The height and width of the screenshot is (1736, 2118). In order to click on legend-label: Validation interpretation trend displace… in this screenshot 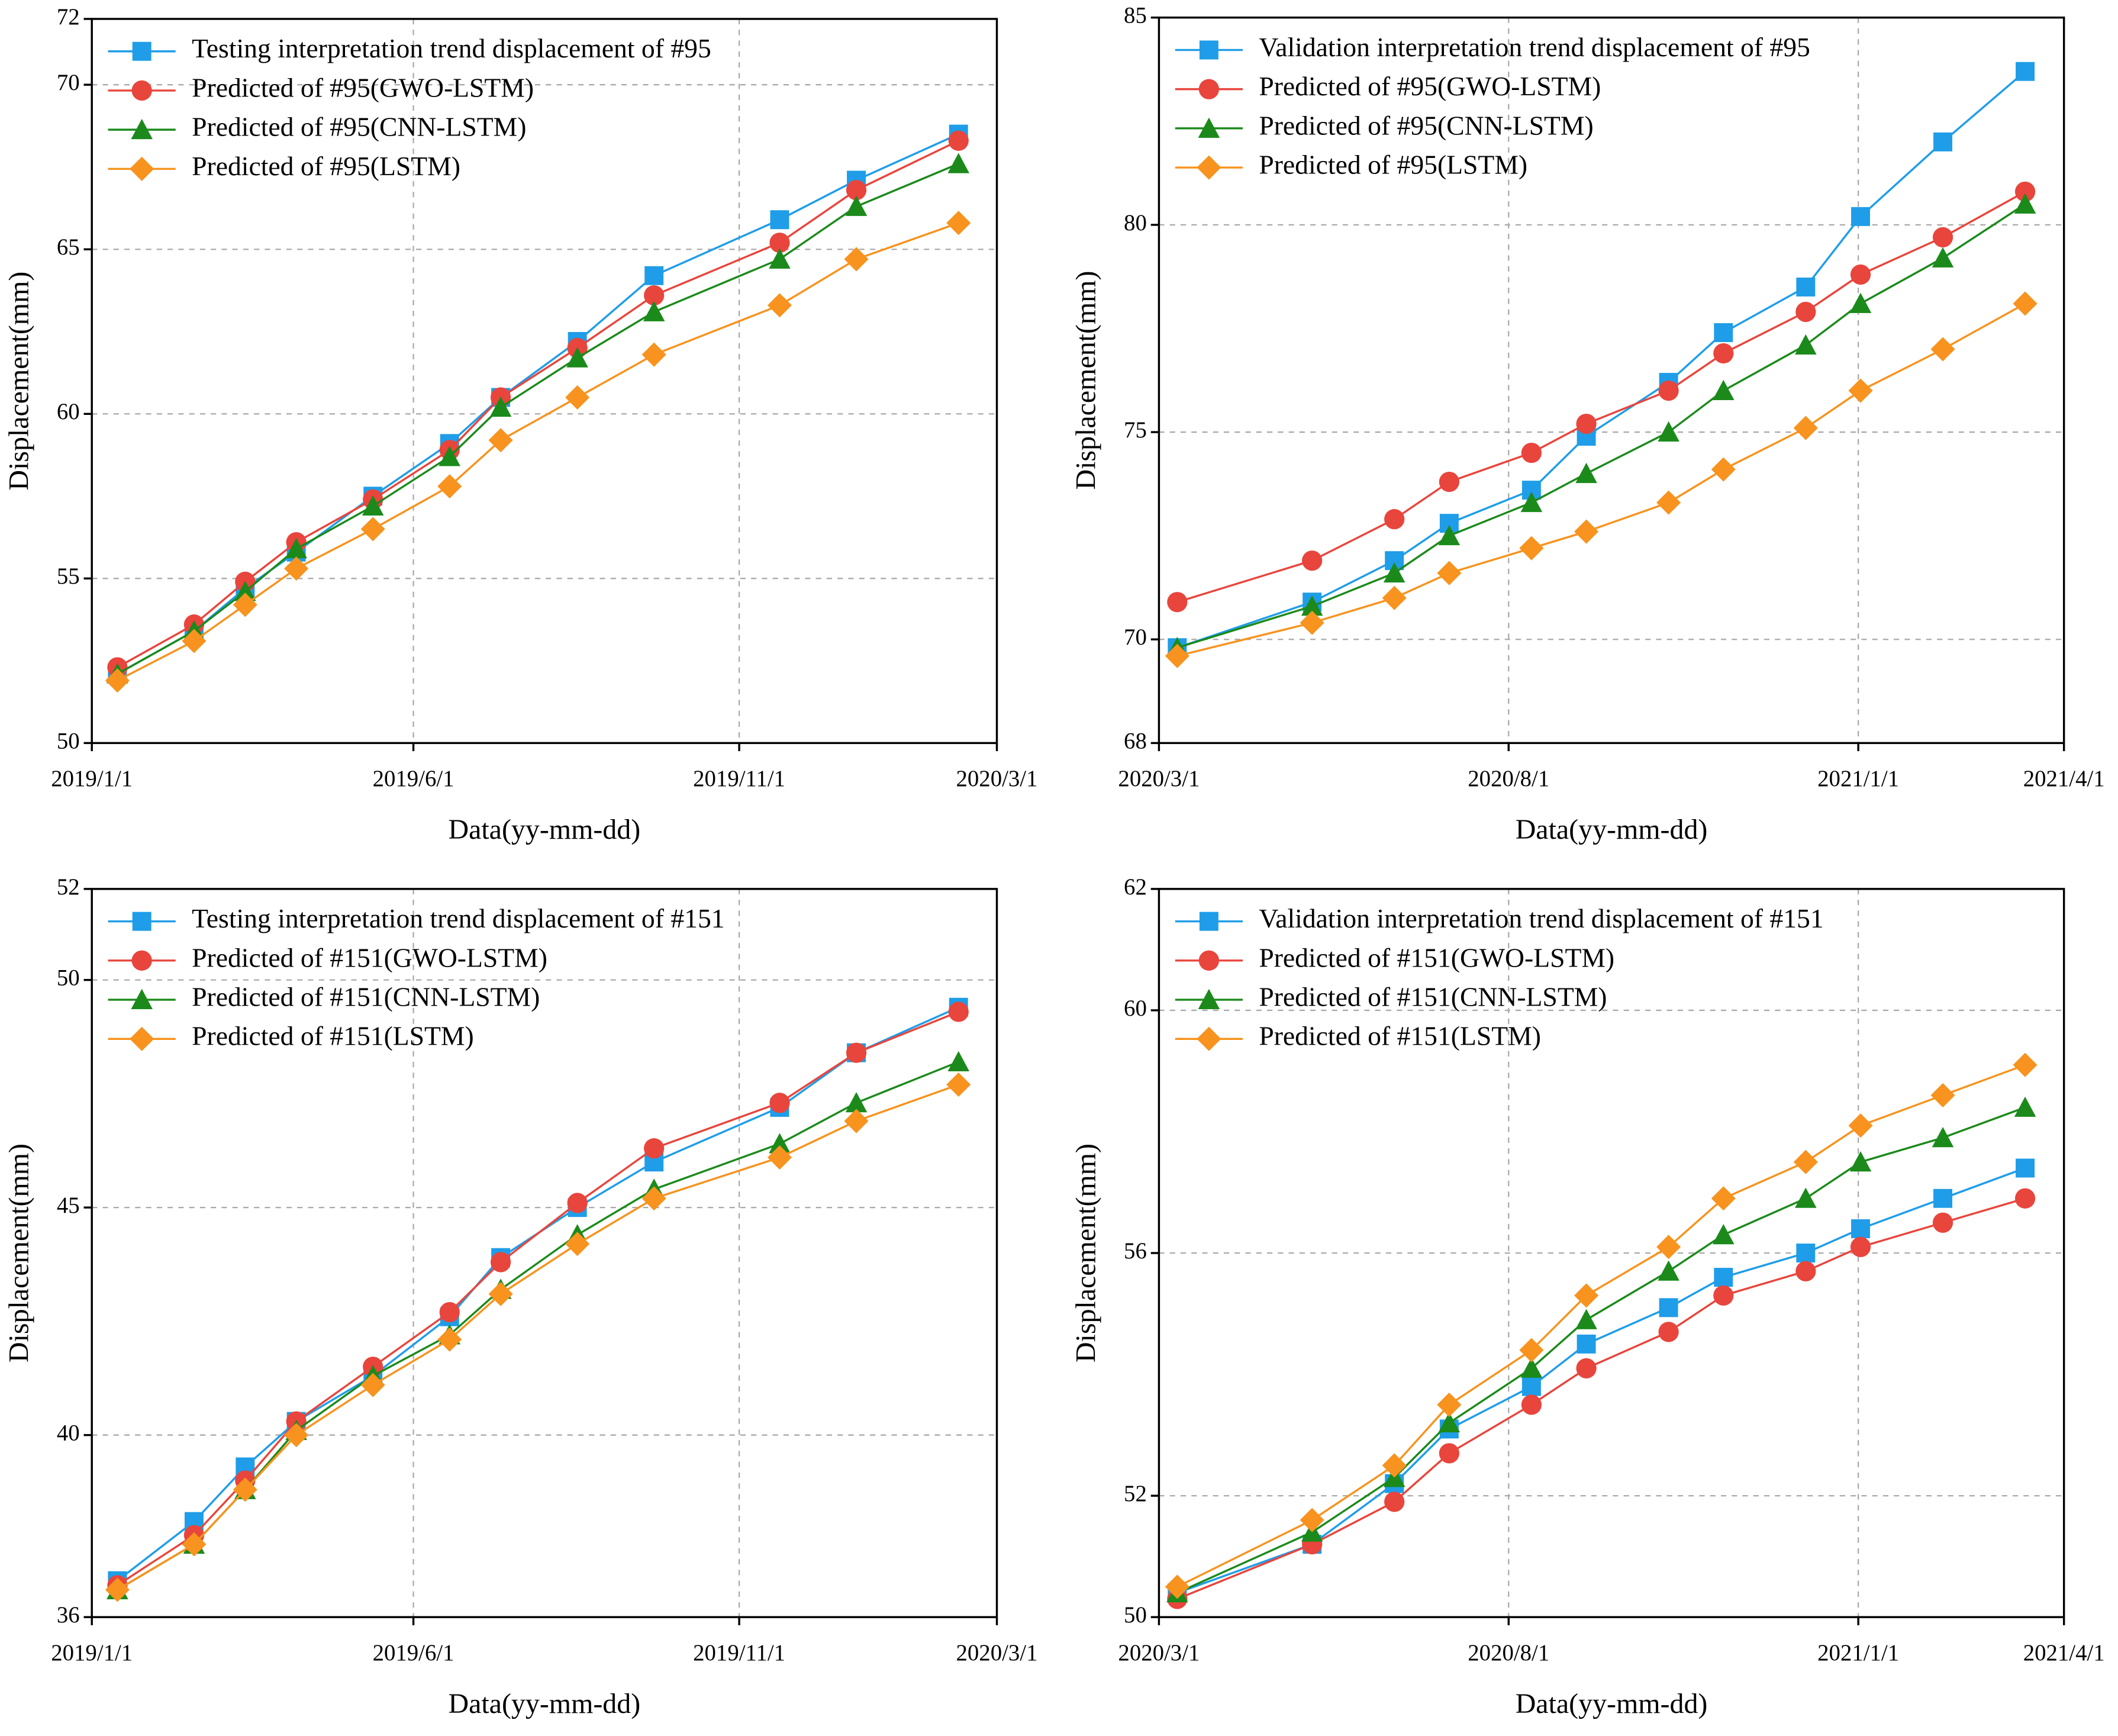, I will do `click(1541, 918)`.